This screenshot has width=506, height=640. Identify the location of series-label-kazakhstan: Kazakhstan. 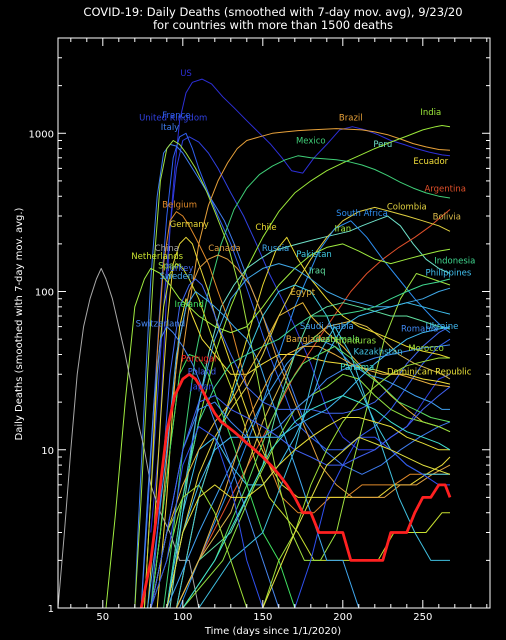
(378, 353).